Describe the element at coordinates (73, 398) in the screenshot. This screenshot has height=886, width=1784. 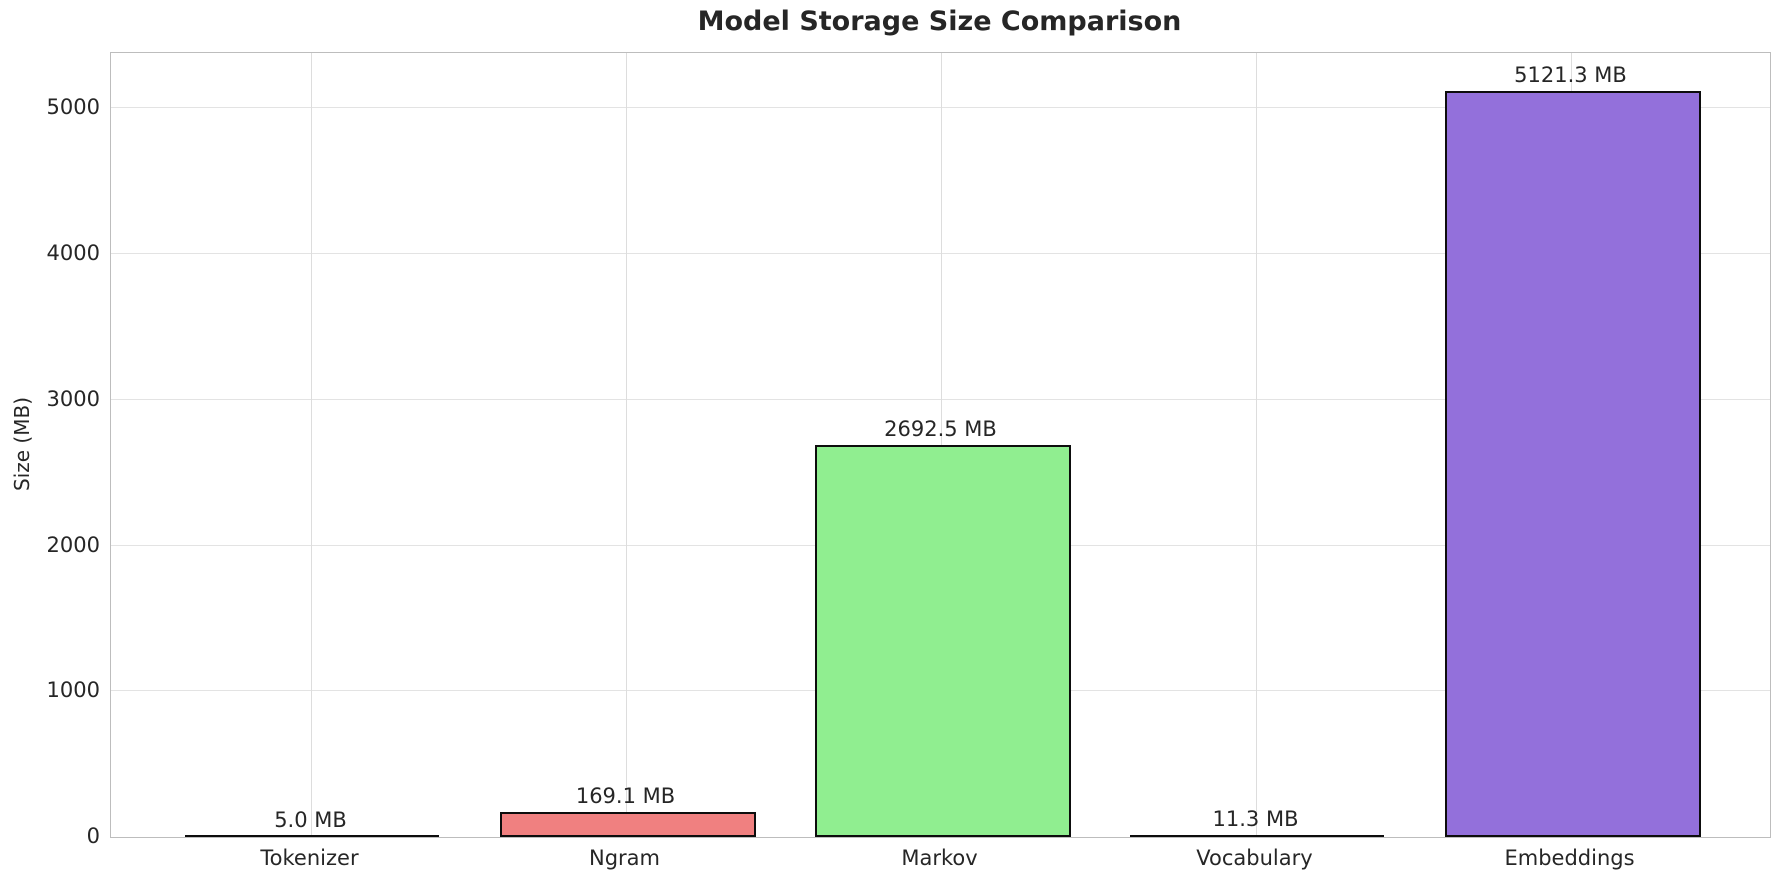
I see `y-tick-label: 3000` at that location.